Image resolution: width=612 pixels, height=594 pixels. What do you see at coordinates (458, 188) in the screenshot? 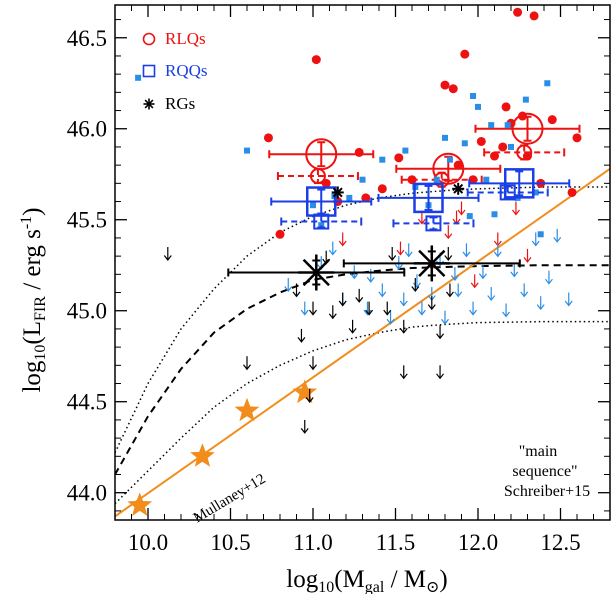
I see `rg-point` at bounding box center [458, 188].